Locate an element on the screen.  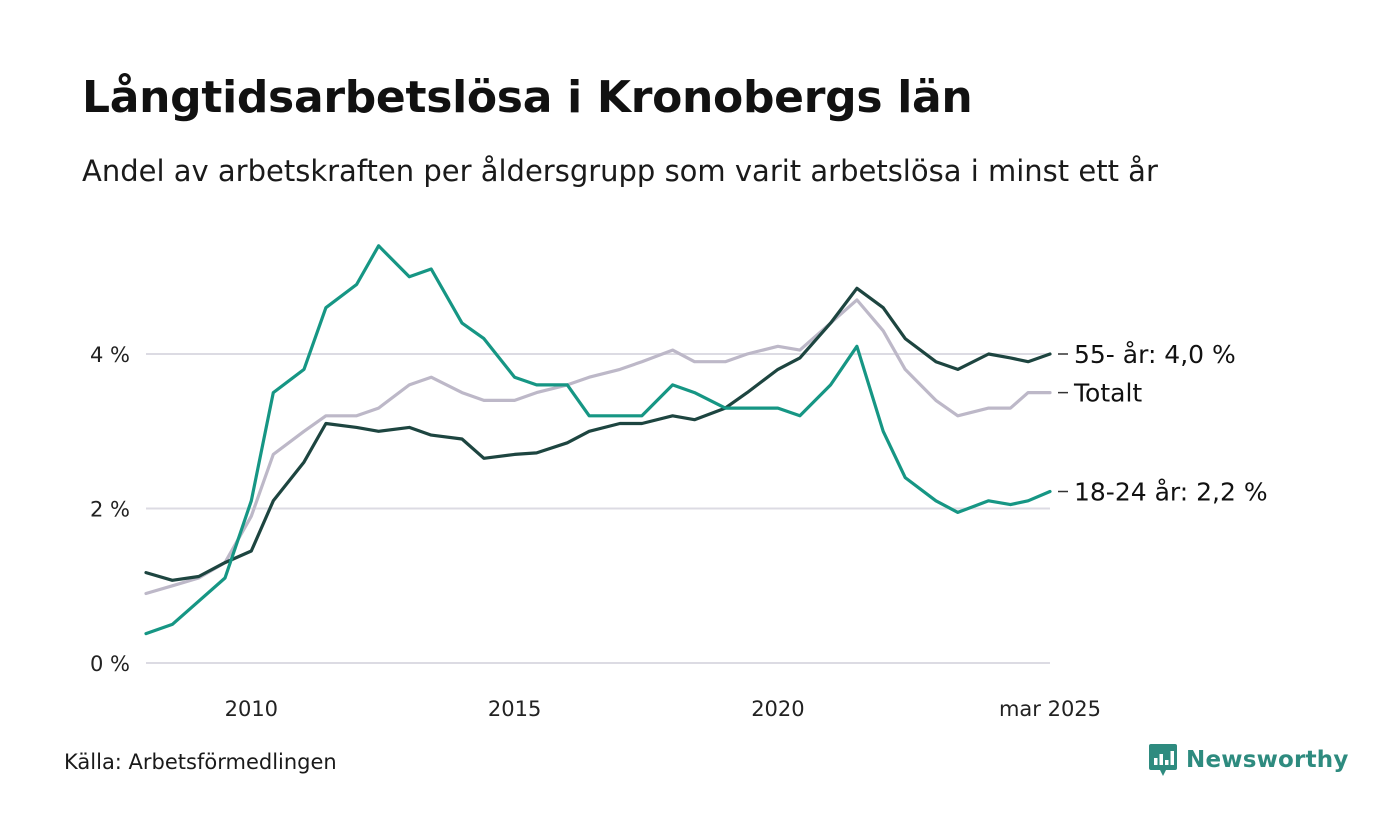
end-label-age_18_24: 18-24 år: 2,2 % is located at coordinates (1171, 492).